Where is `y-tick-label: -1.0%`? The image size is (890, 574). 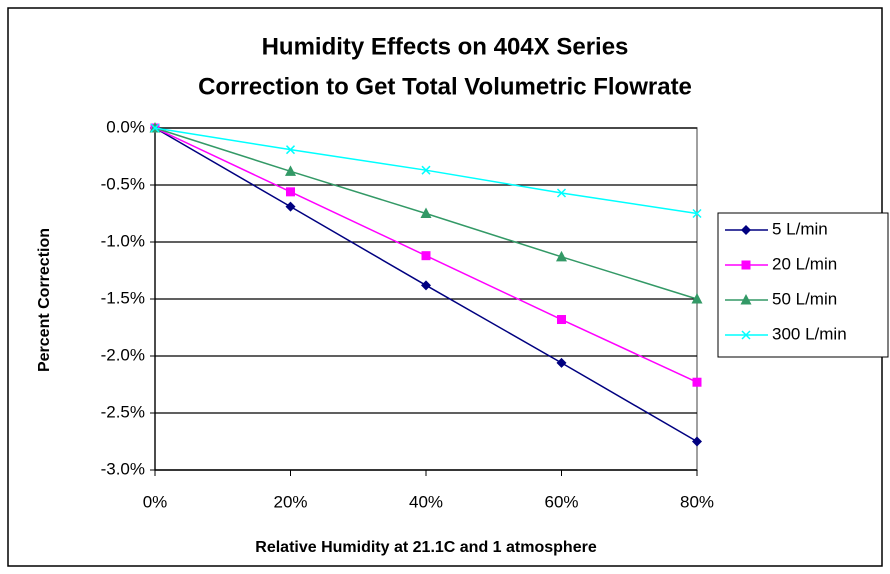 y-tick-label: -1.0% is located at coordinates (123, 240).